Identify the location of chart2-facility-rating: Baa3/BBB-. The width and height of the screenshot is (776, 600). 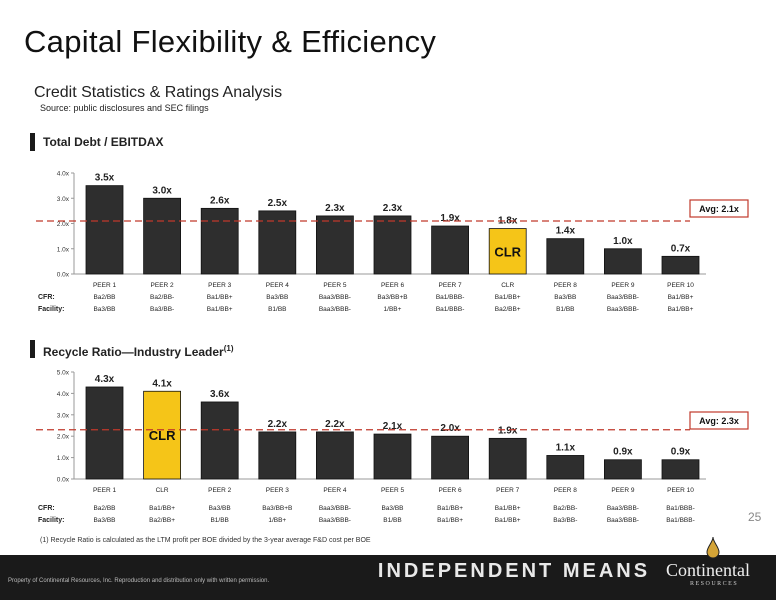
(335, 520).